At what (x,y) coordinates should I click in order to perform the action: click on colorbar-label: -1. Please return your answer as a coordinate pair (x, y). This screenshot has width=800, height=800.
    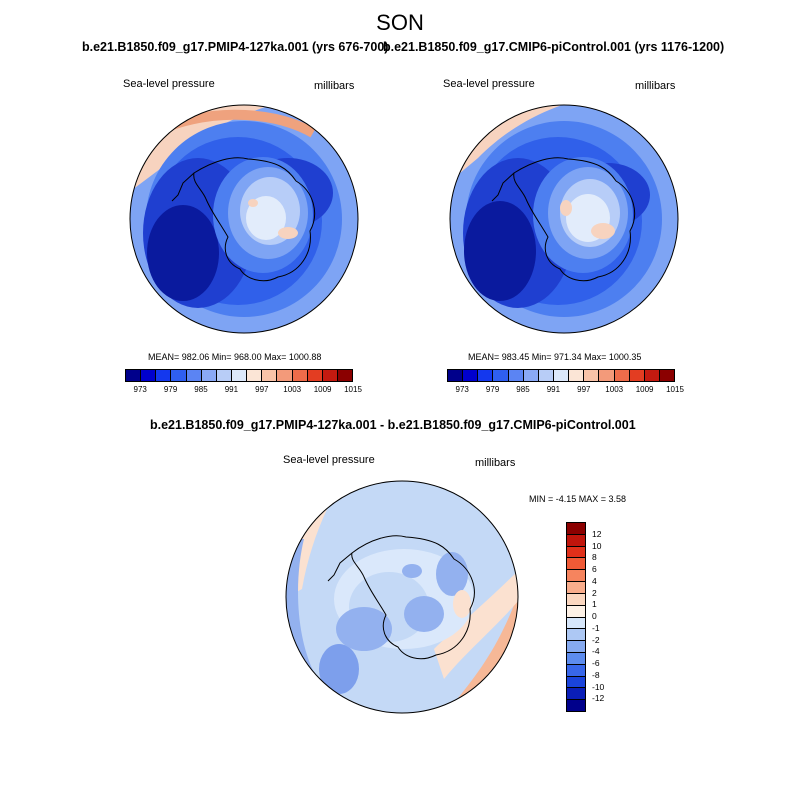
    Looking at the image, I should click on (596, 627).